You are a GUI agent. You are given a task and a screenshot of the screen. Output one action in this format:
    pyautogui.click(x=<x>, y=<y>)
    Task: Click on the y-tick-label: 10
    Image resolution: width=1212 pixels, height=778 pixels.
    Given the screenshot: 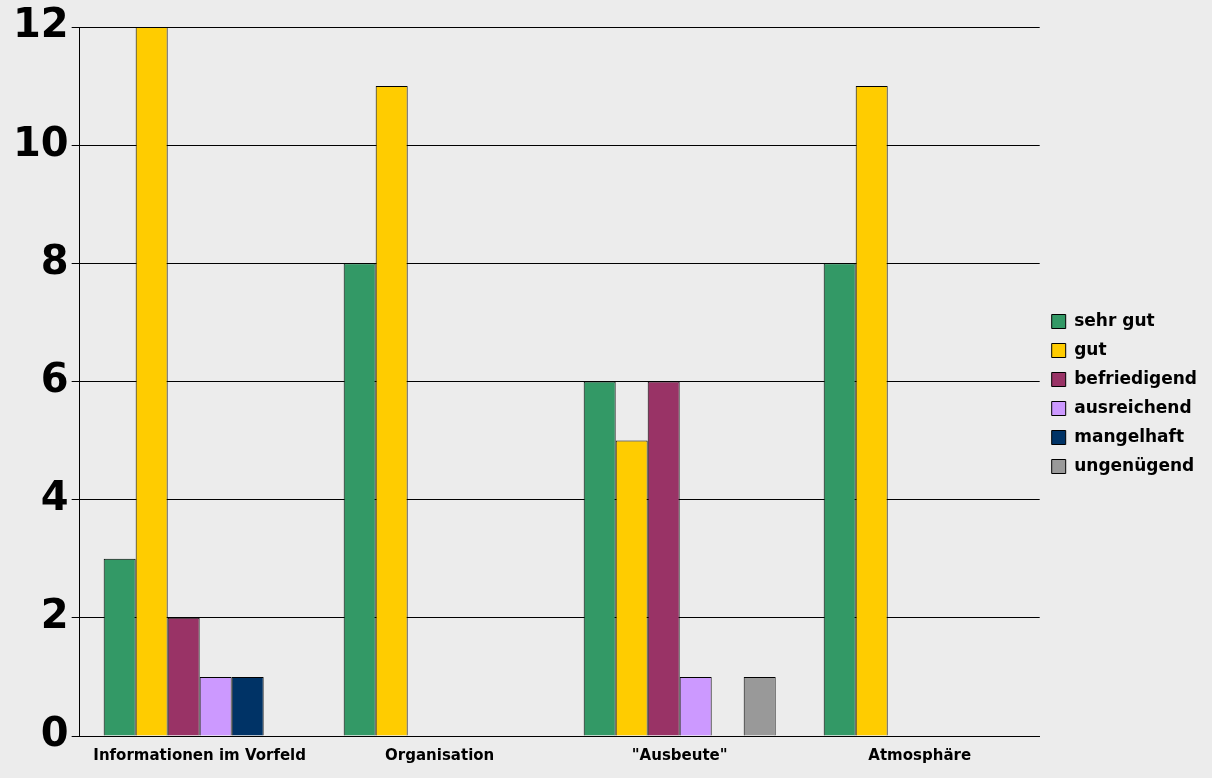 What is the action you would take?
    pyautogui.click(x=40, y=141)
    